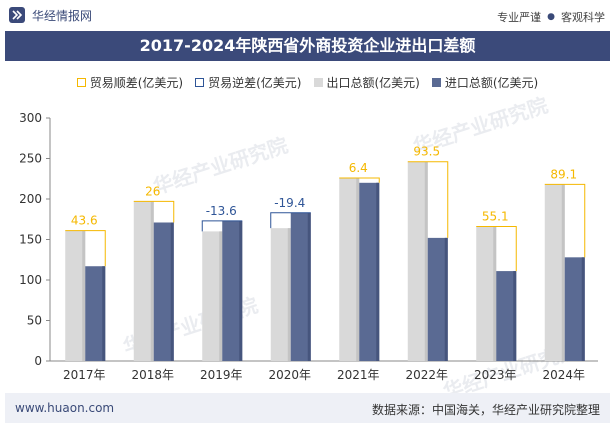 Image resolution: width=615 pixels, height=427 pixels. I want to click on legend-swatch-deficit, so click(200, 82).